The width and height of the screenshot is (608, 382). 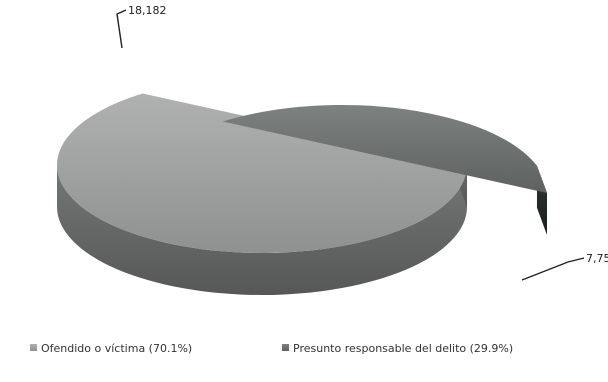 What do you see at coordinates (384, 148) in the screenshot?
I see `slice-top` at bounding box center [384, 148].